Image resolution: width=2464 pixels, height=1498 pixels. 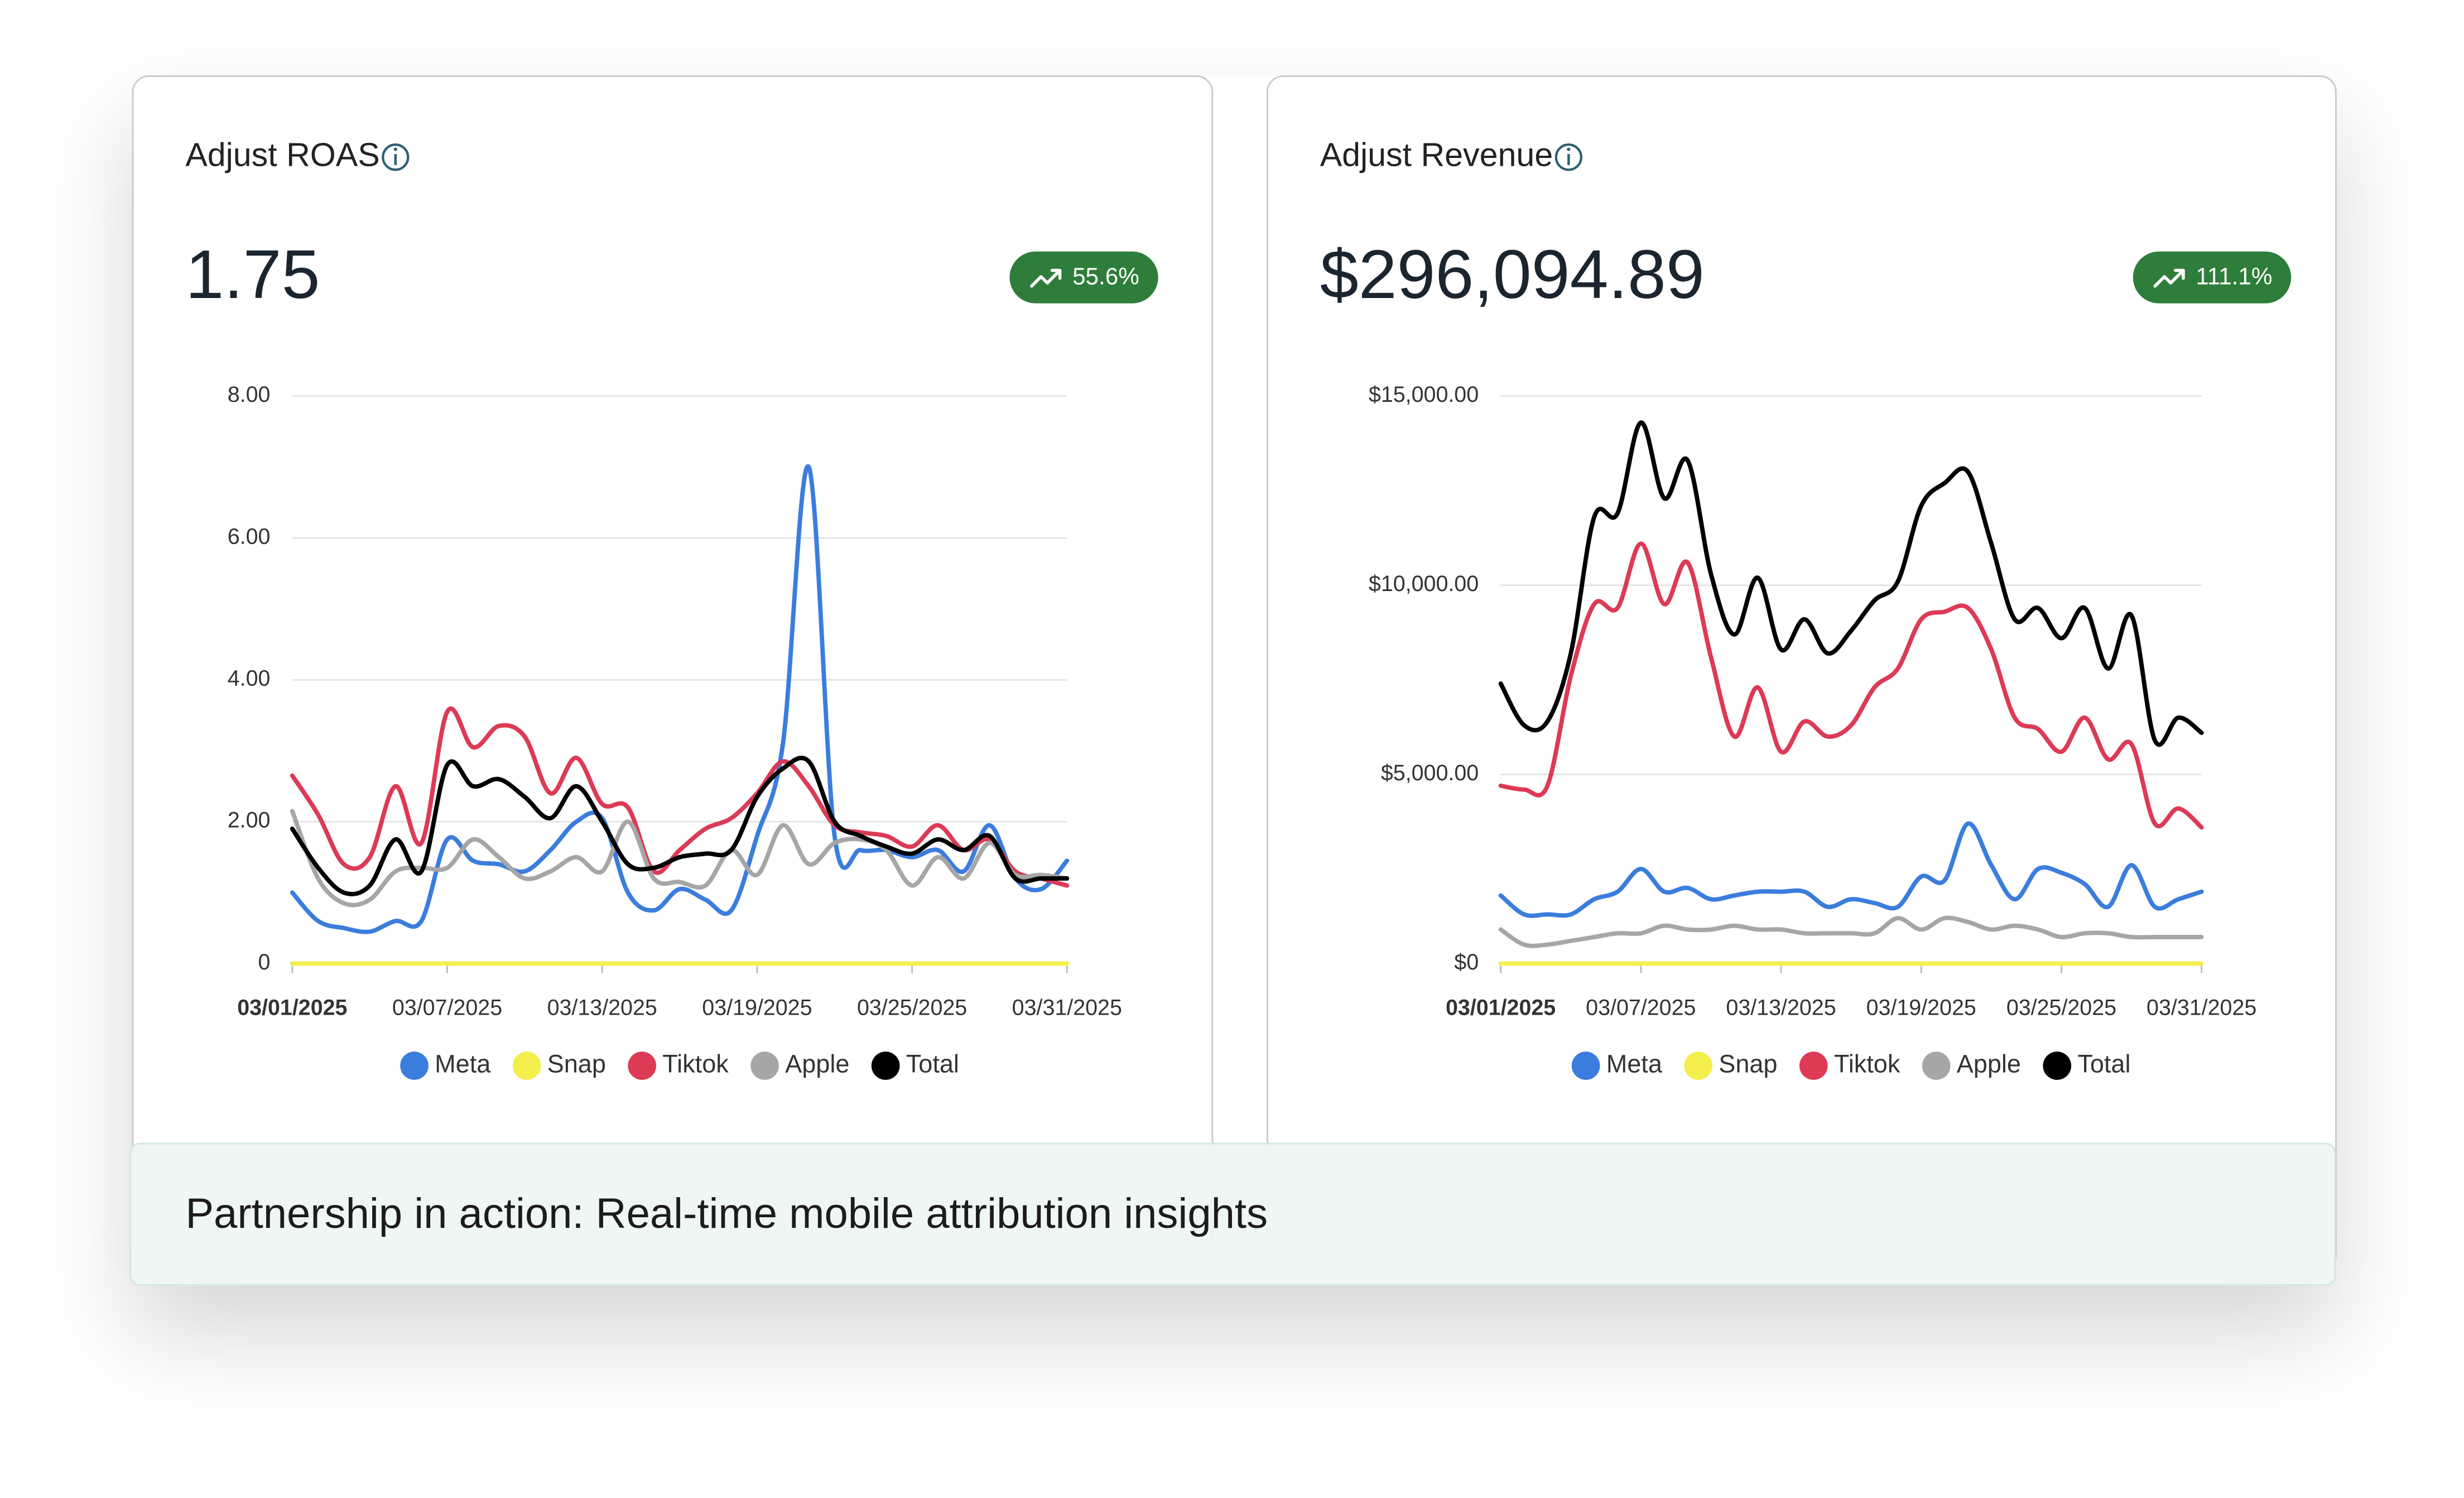 I want to click on y-tick-label: $10,000.00, so click(x=1424, y=584).